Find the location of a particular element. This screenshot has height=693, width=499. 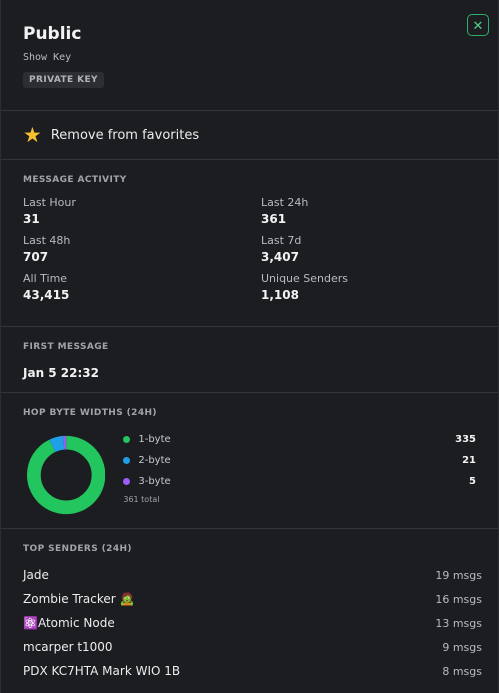

legend-value: 5 is located at coordinates (472, 481).